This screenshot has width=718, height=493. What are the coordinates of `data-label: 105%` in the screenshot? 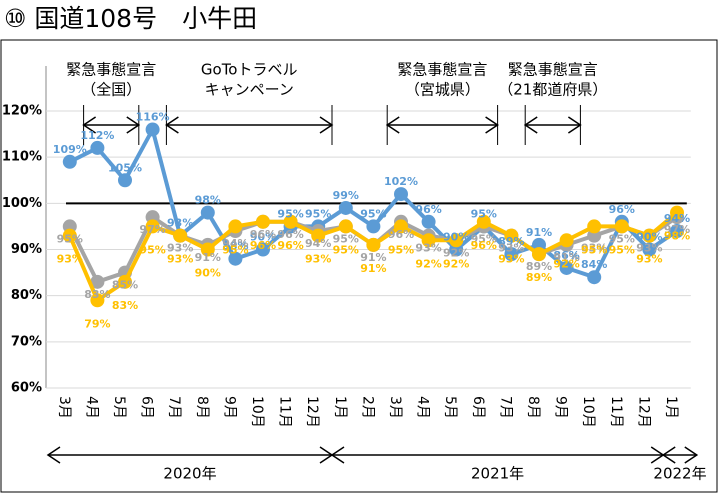 It's located at (125, 167).